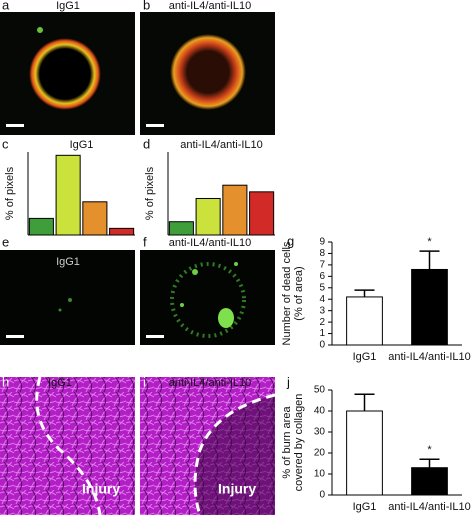 This screenshot has height=515, width=474. What do you see at coordinates (144, 381) in the screenshot?
I see `panel-label: i` at bounding box center [144, 381].